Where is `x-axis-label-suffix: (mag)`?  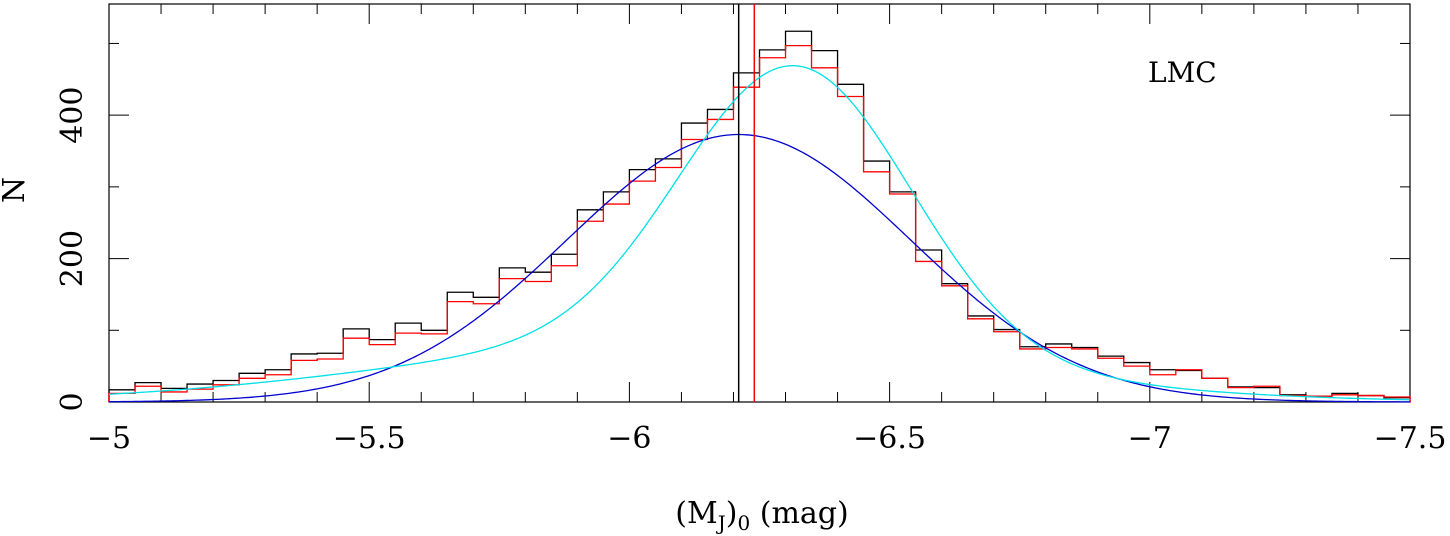
x-axis-label-suffix: (mag) is located at coordinates (799, 513).